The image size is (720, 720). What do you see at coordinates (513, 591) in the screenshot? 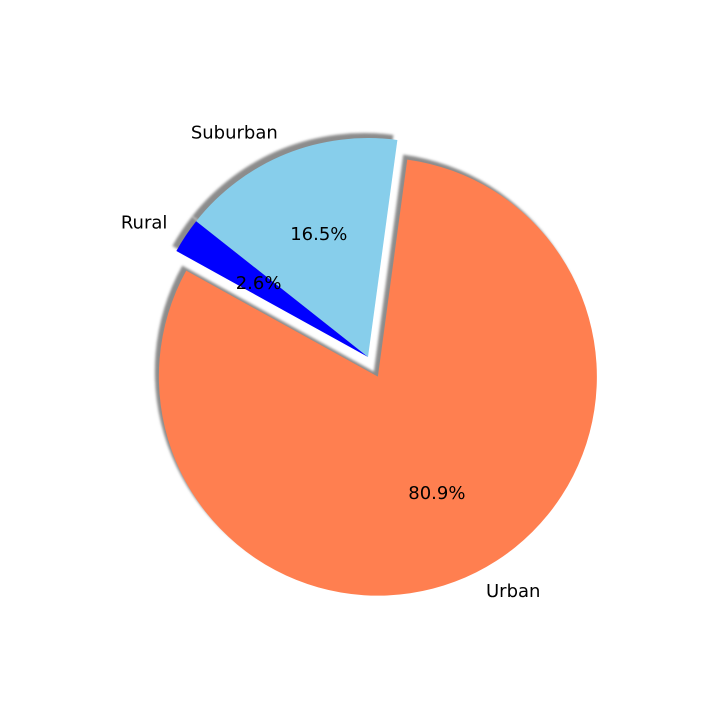
I see `slice-label-urban: Urban` at bounding box center [513, 591].